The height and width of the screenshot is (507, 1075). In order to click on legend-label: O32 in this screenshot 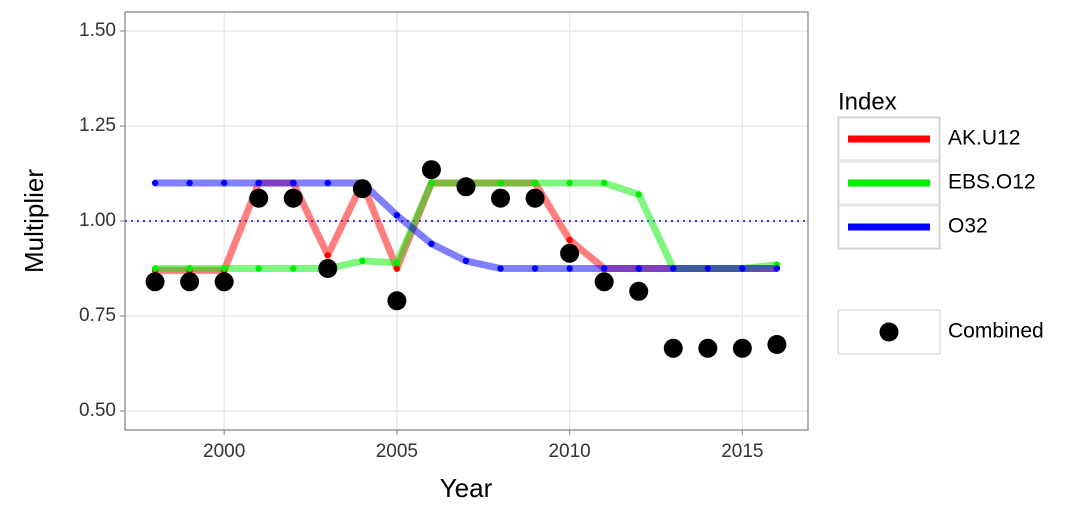, I will do `click(968, 226)`.